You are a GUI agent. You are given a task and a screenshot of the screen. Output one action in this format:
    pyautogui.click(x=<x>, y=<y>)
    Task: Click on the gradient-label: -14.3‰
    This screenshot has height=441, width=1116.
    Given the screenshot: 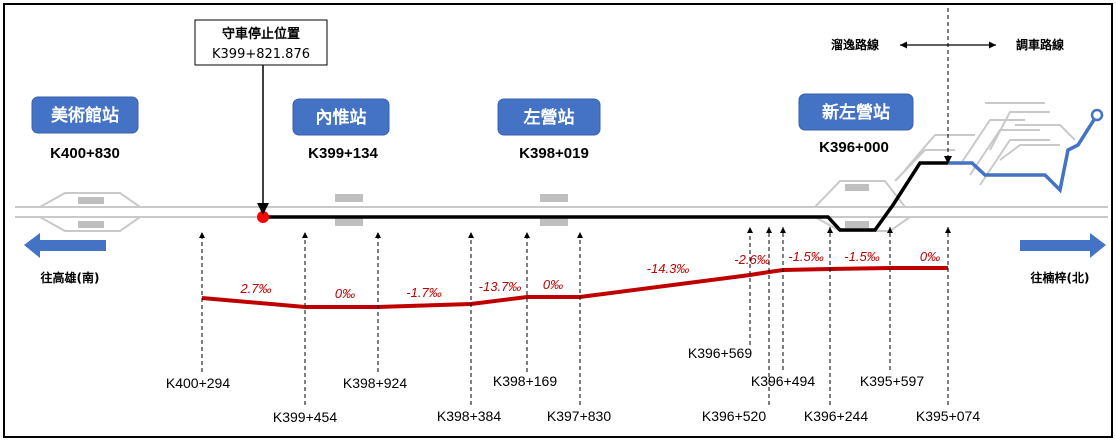 What is the action you would take?
    pyautogui.click(x=668, y=268)
    